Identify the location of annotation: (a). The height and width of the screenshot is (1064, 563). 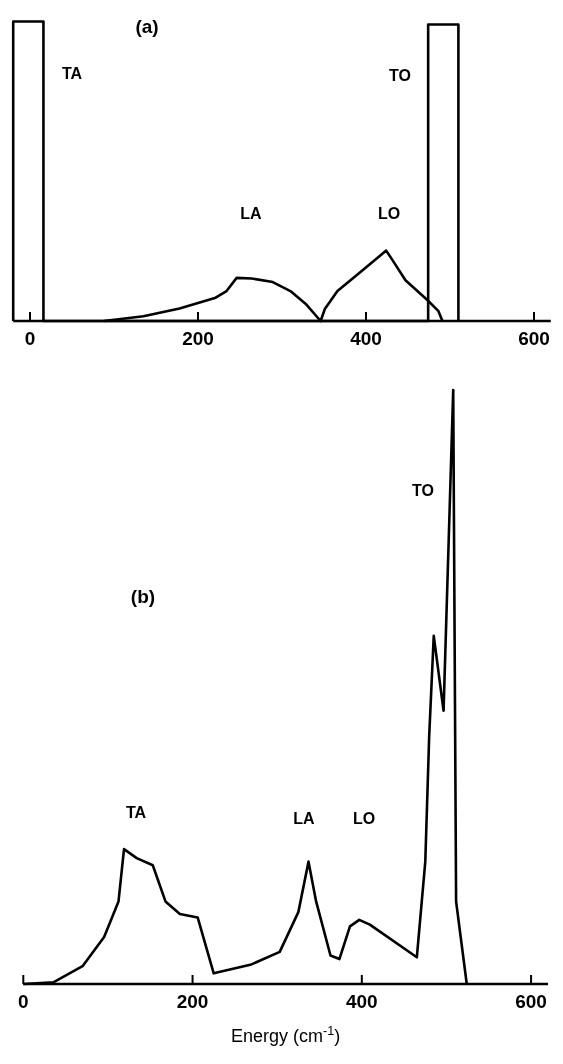
(147, 27).